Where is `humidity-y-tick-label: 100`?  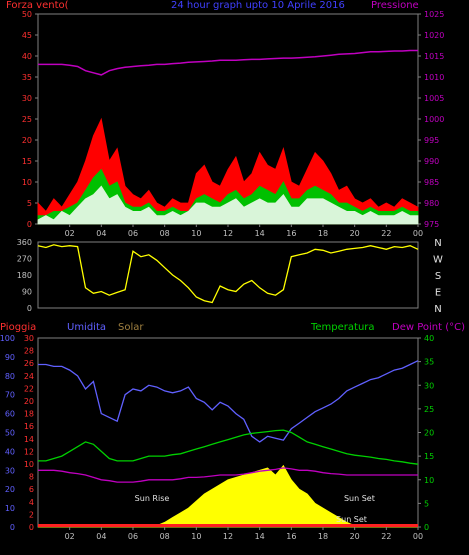 humidity-y-tick-label: 100 is located at coordinates (7, 338).